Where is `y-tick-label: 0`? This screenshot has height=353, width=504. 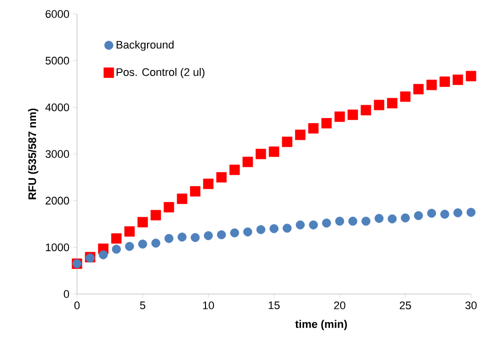 y-tick-label: 0 is located at coordinates (67, 294).